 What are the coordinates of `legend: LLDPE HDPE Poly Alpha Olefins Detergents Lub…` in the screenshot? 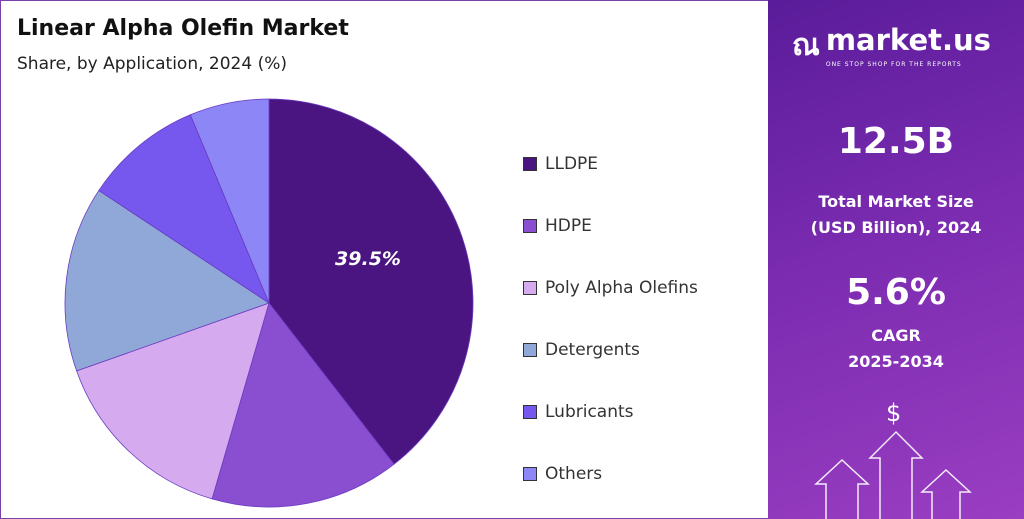 It's located at (610, 319).